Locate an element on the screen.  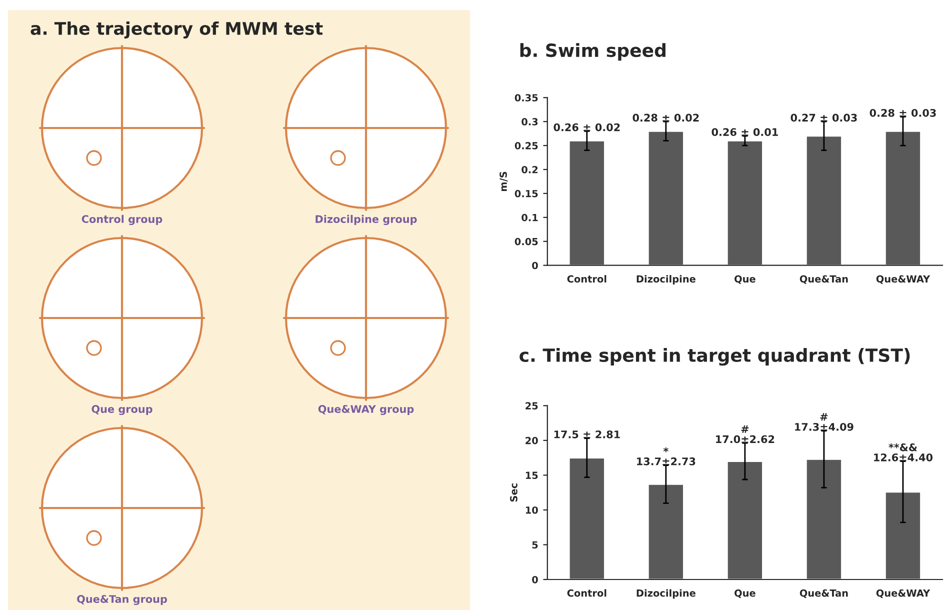
y-tick-label: 0.35 is located at coordinates (526, 98).